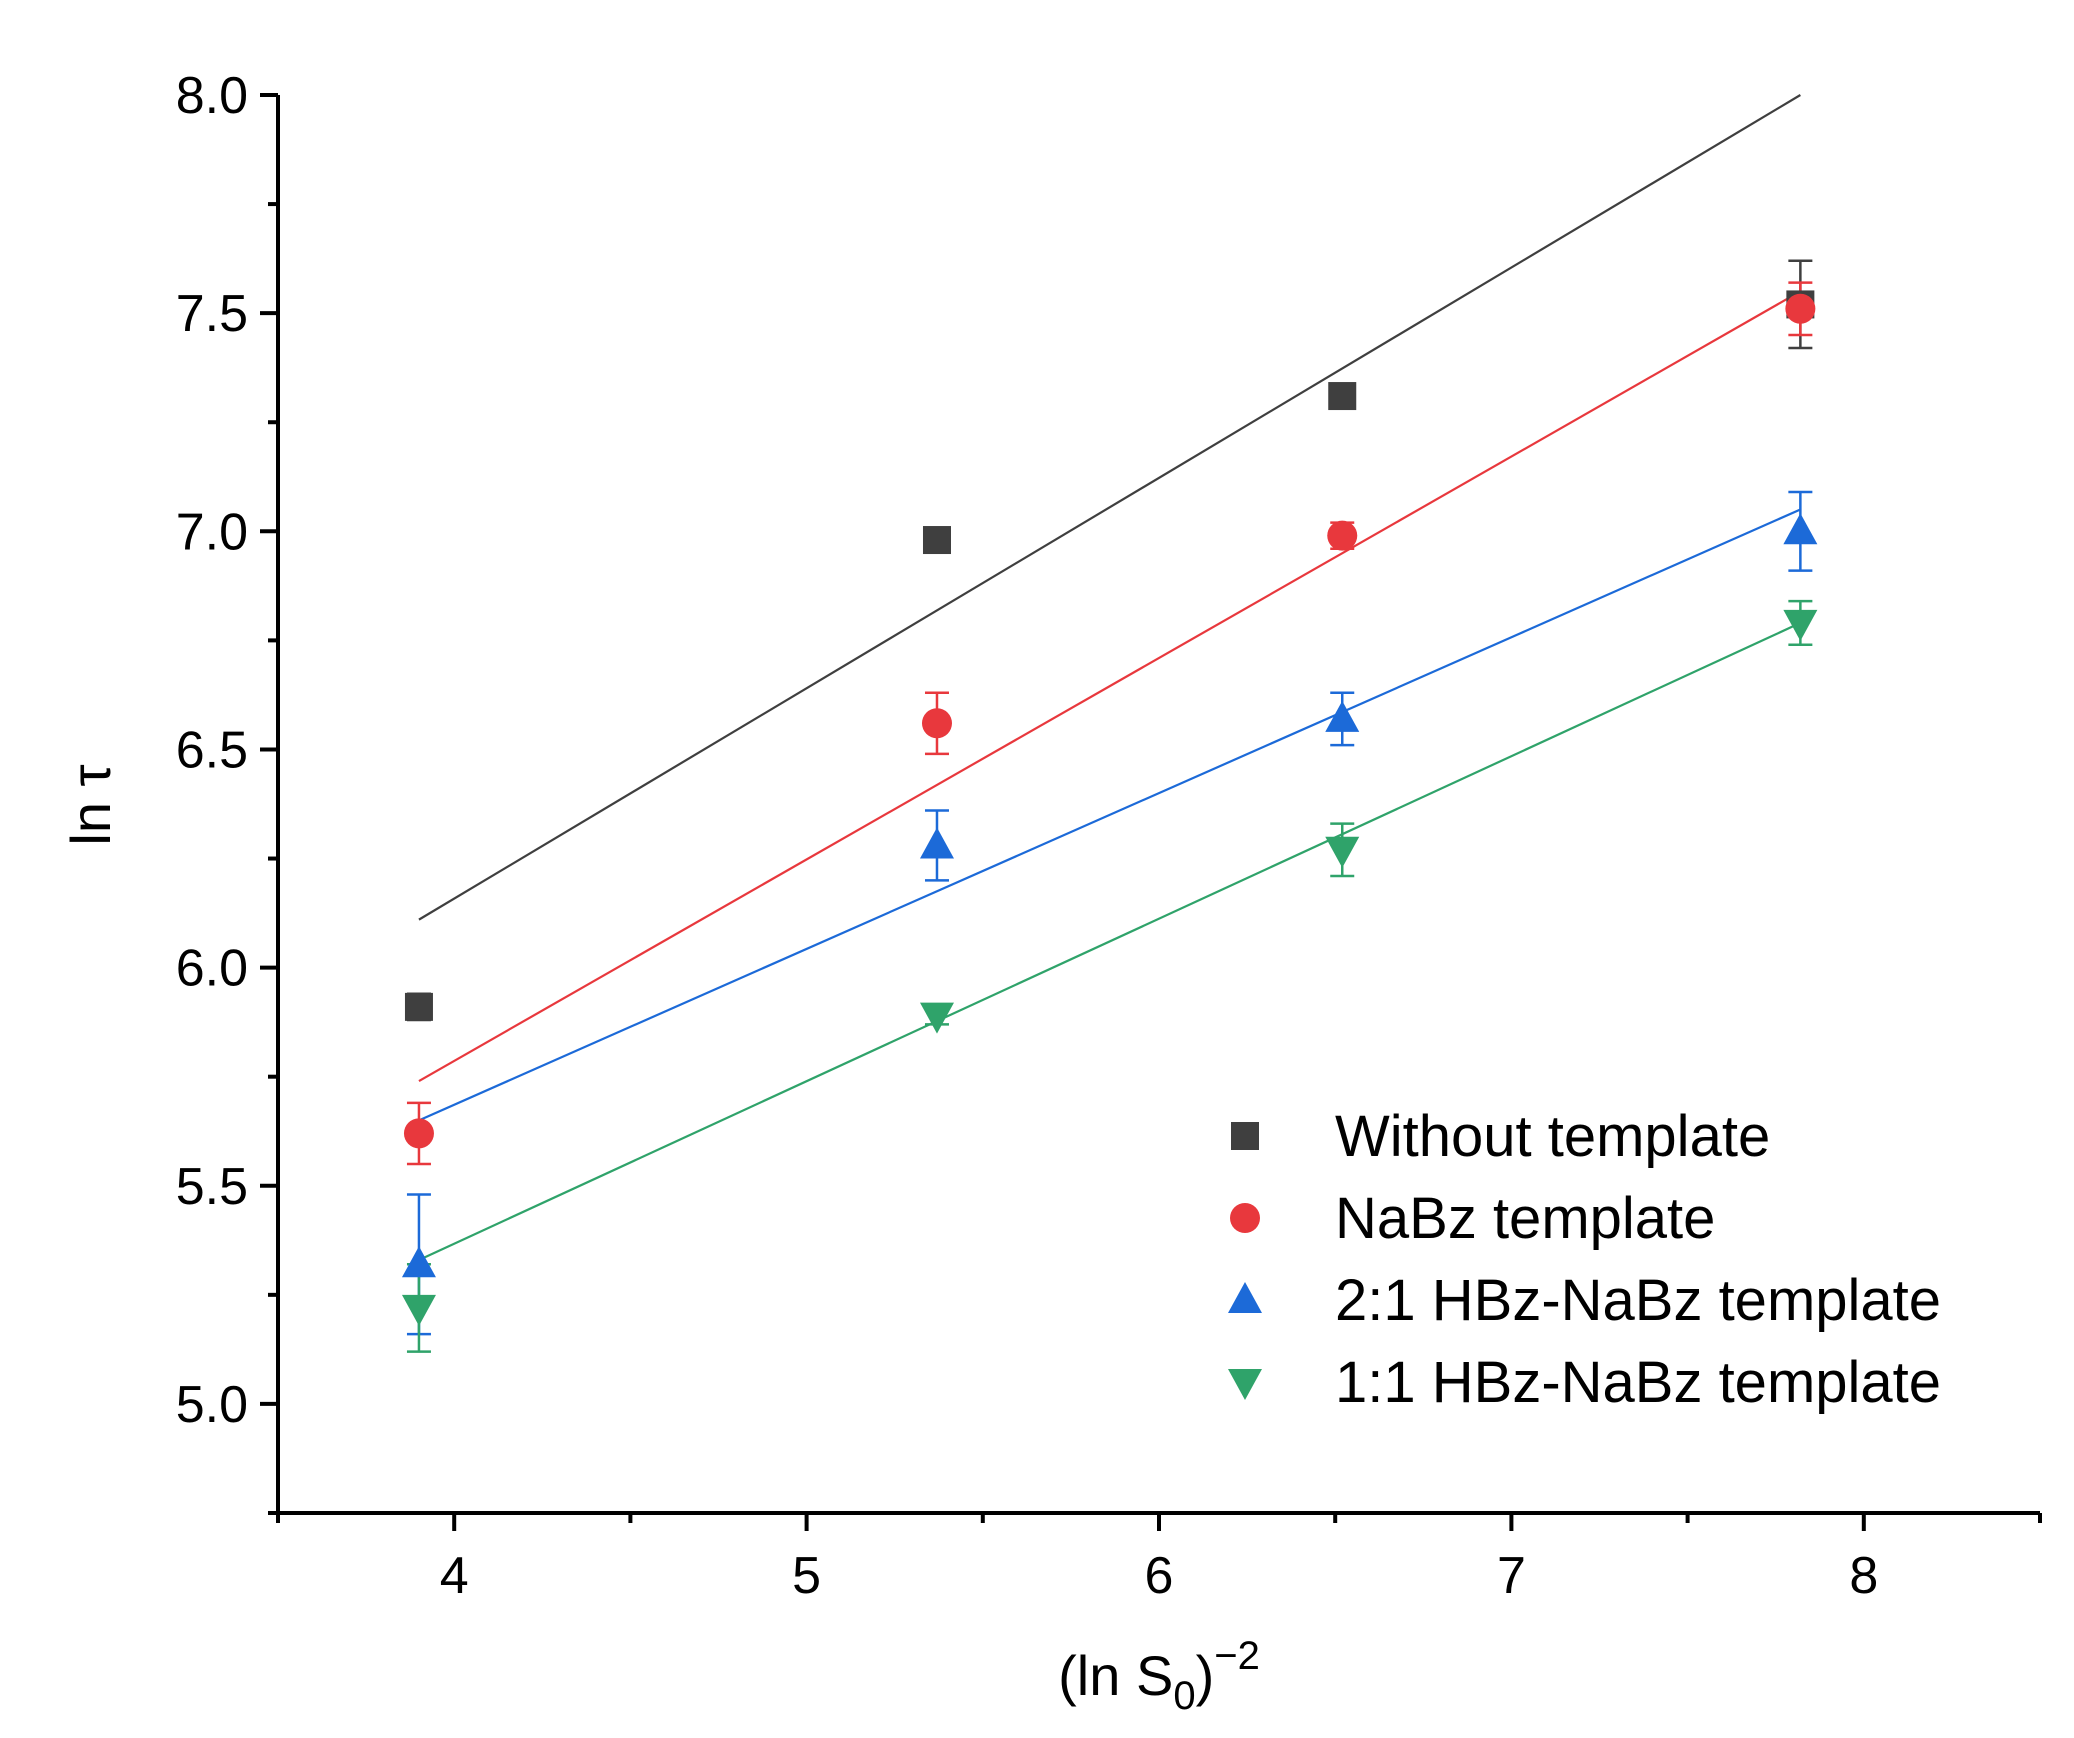  I want to click on y-tick-label: 6.0, so click(212, 969).